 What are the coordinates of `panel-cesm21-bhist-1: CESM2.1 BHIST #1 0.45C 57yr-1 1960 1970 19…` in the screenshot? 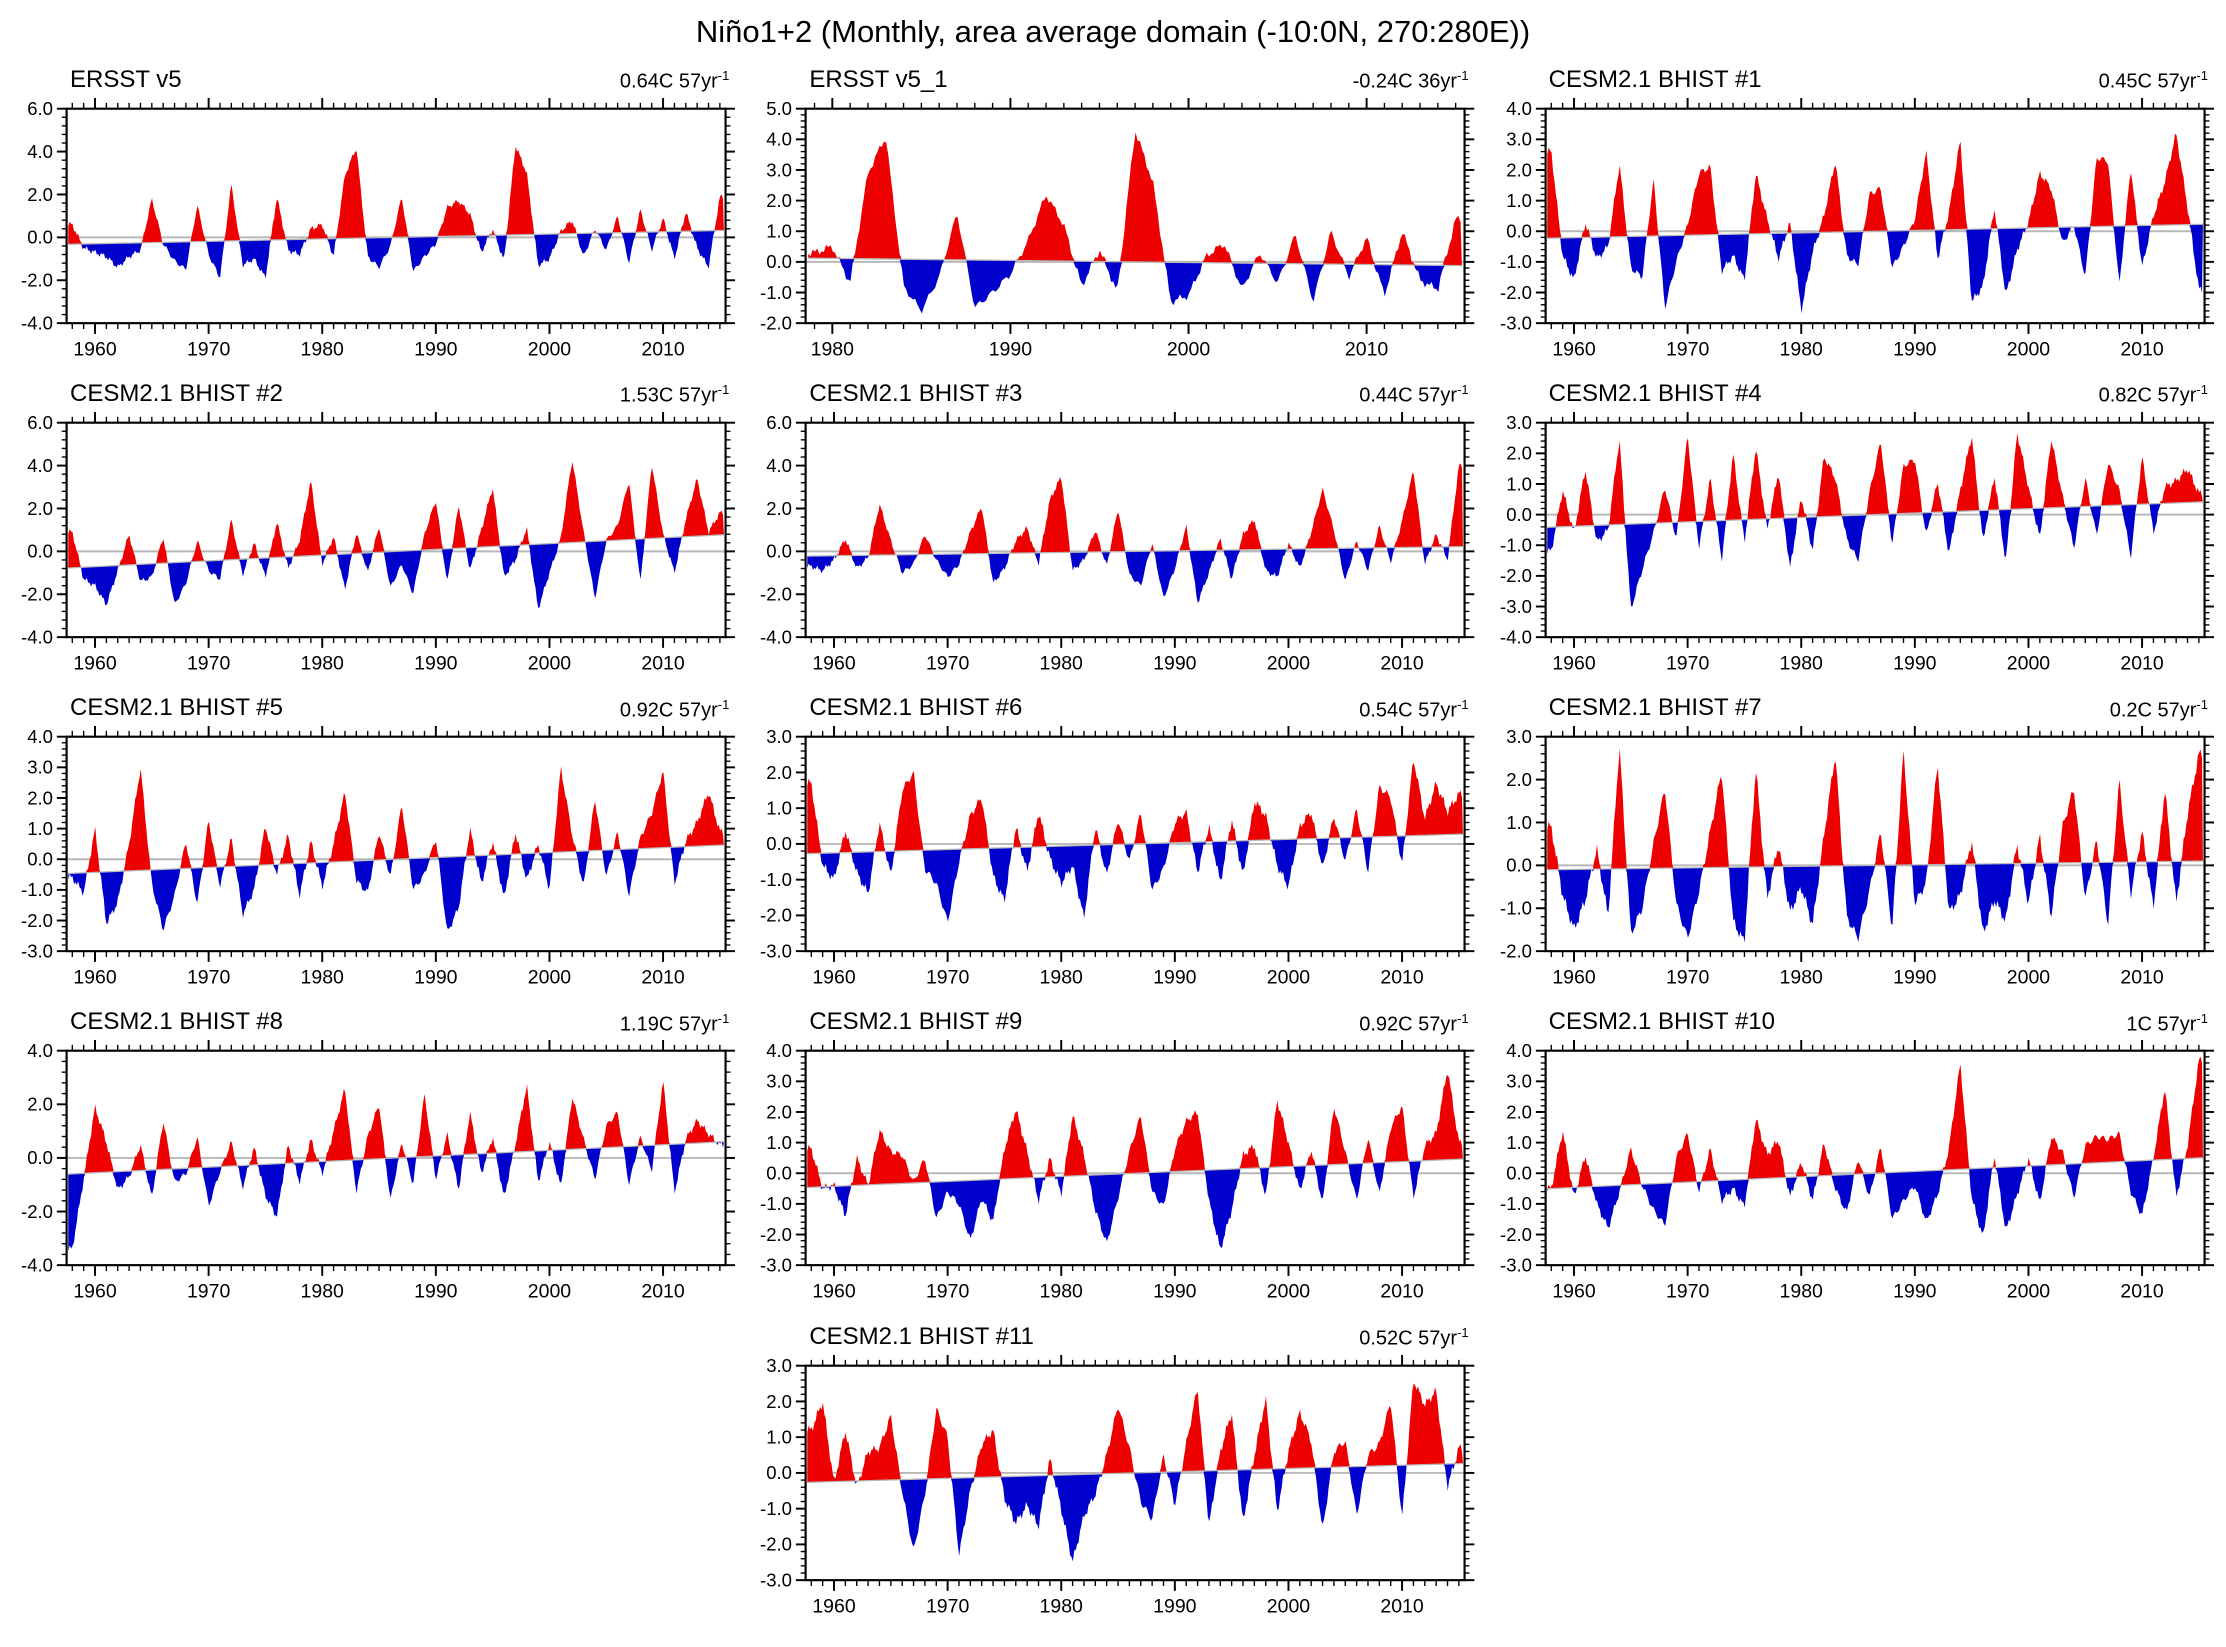 It's located at (1852, 211).